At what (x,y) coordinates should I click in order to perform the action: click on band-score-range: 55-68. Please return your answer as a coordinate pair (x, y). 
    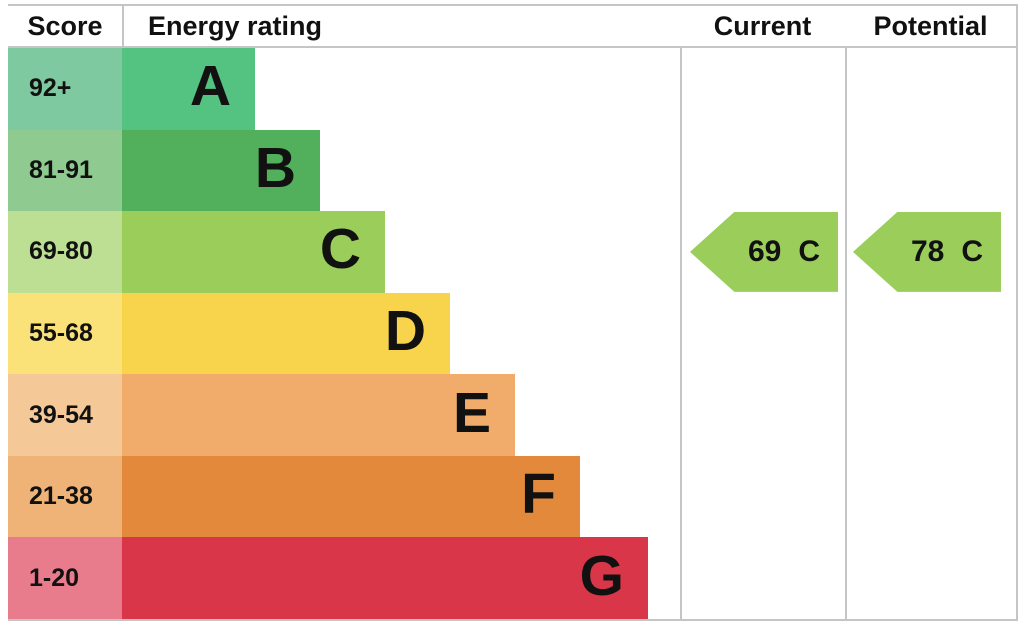
    Looking at the image, I should click on (65, 333).